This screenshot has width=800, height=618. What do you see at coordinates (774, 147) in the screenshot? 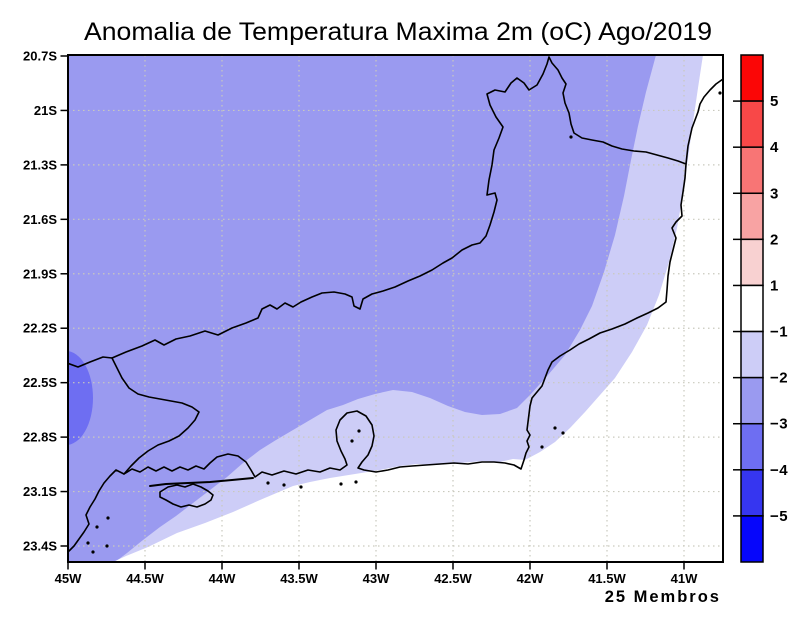
I see `colorbar-label: 4` at bounding box center [774, 147].